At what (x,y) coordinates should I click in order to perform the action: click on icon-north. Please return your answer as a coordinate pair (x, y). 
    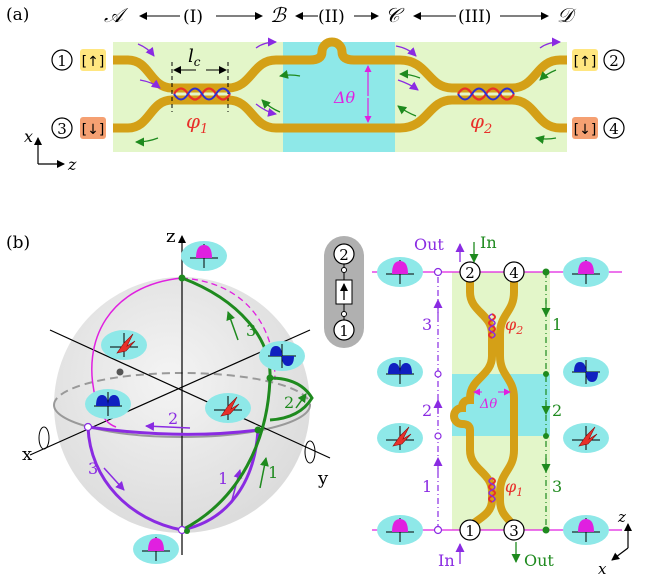
    Looking at the image, I should click on (204, 256).